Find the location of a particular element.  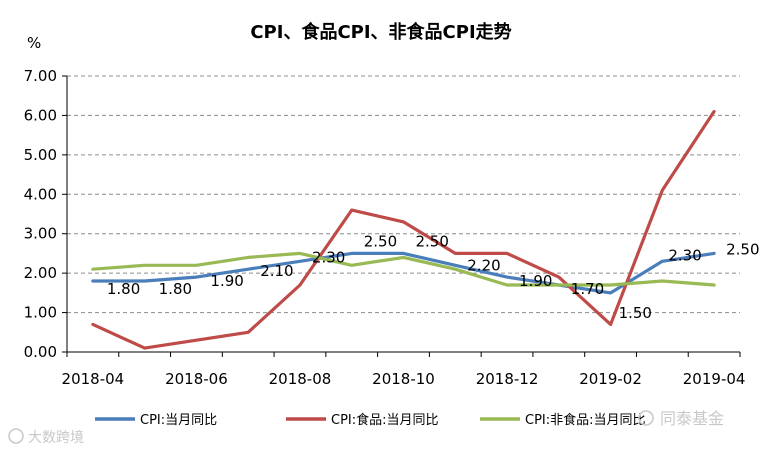

watermark-left: 大数跨境 is located at coordinates (46, 437).